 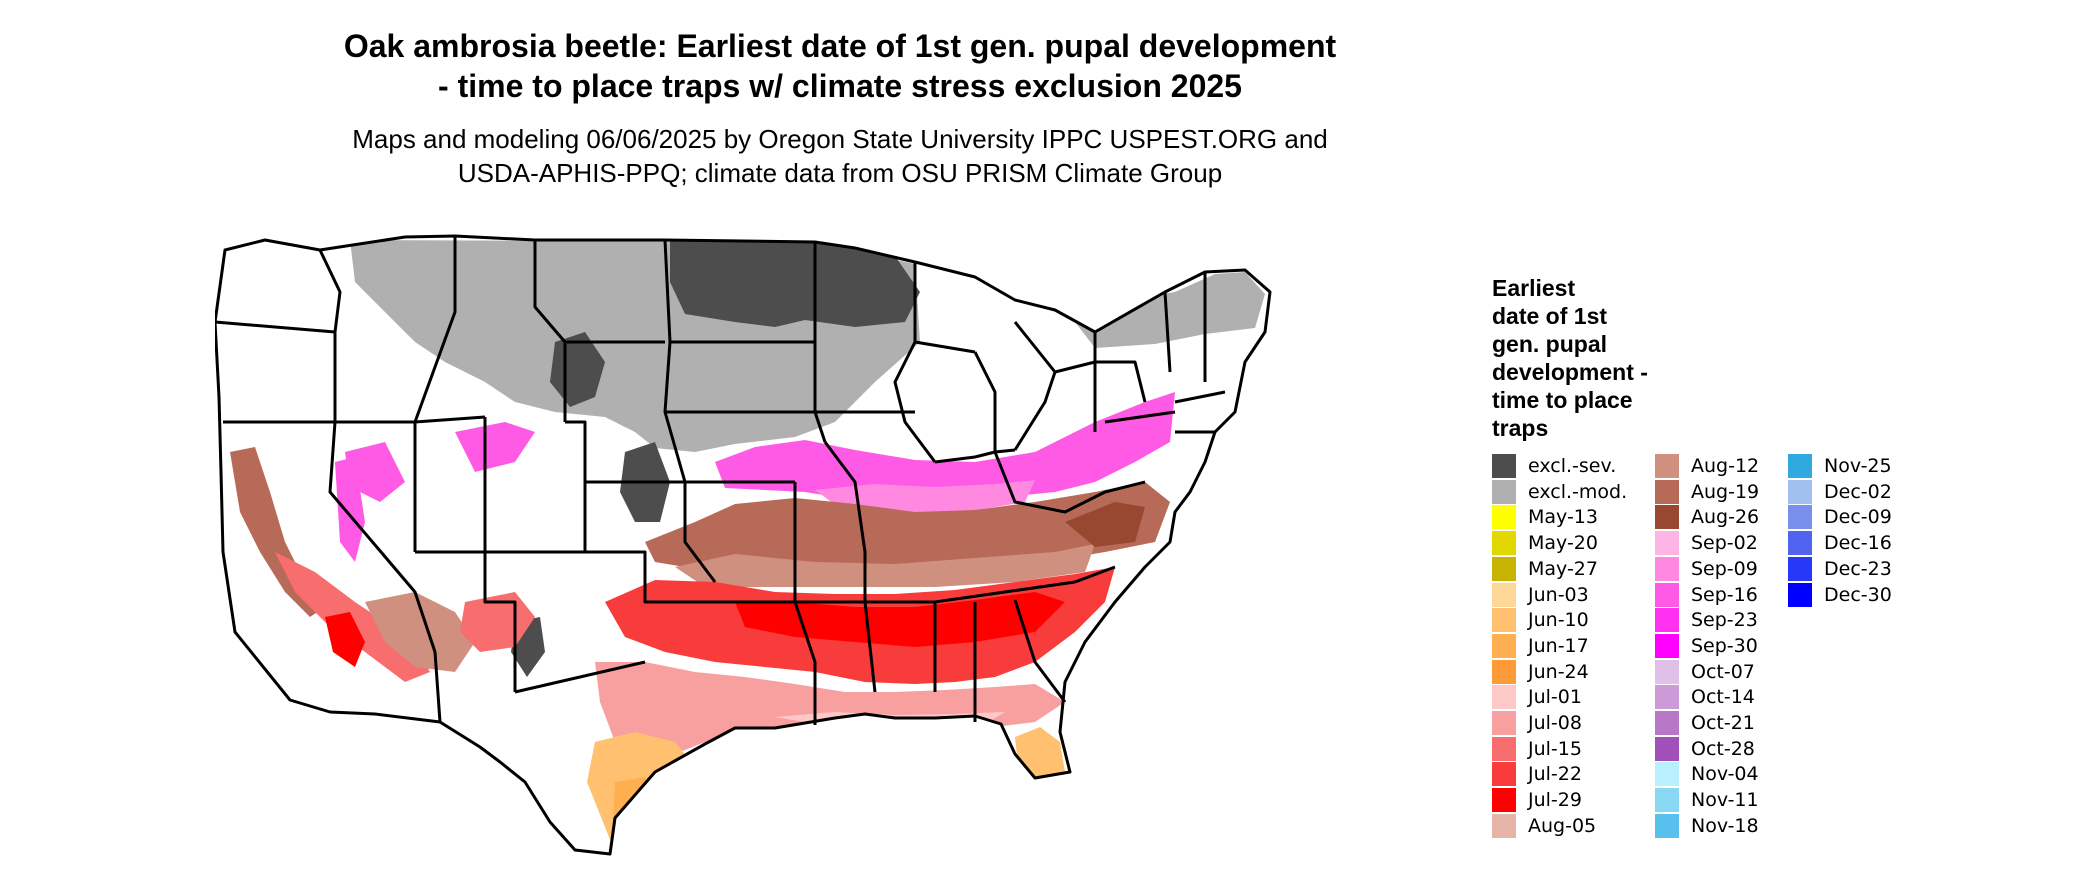 What do you see at coordinates (945, 448) in the screenshot?
I see `region-ohio-valley-september` at bounding box center [945, 448].